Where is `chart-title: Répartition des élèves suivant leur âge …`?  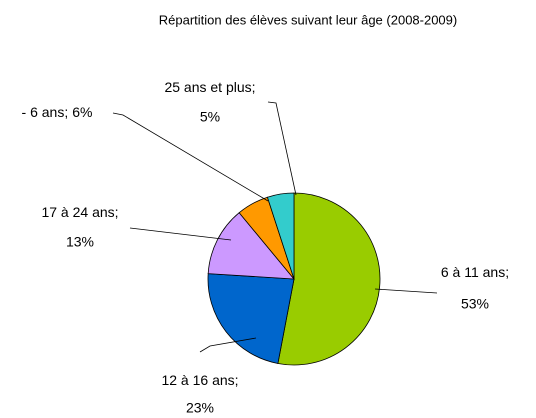 chart-title: Répartition des élèves suivant leur âge … is located at coordinates (308, 19).